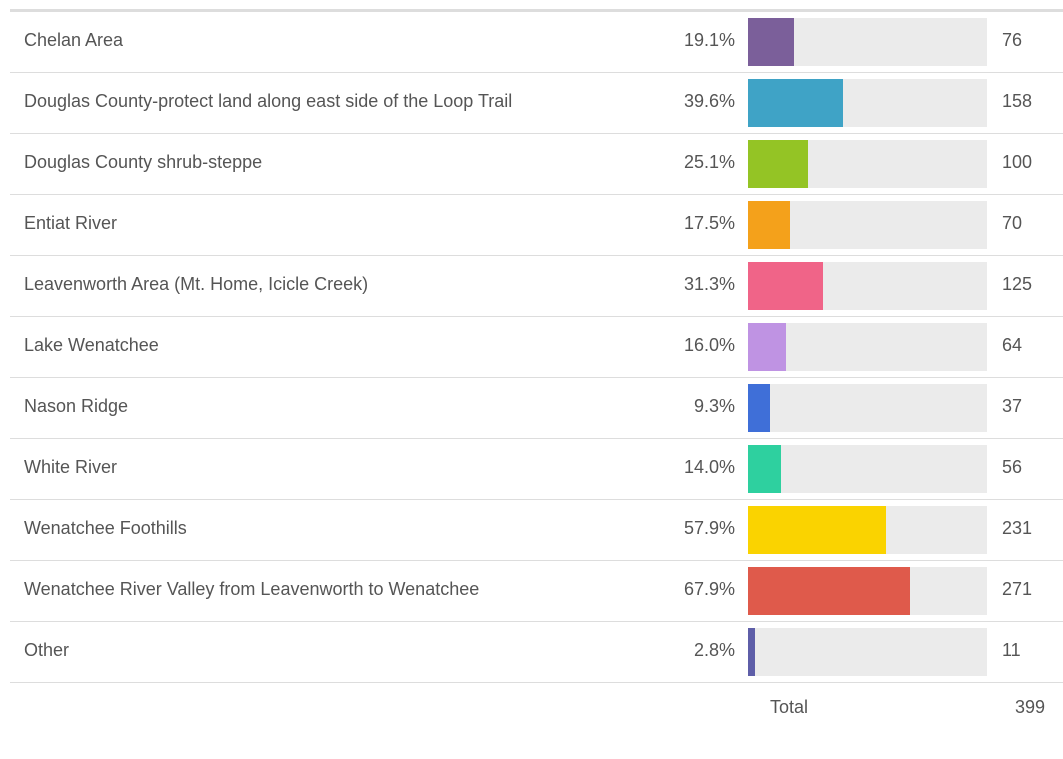  Describe the element at coordinates (105, 528) in the screenshot. I see `answer-label: Wenatchee Foothills` at that location.